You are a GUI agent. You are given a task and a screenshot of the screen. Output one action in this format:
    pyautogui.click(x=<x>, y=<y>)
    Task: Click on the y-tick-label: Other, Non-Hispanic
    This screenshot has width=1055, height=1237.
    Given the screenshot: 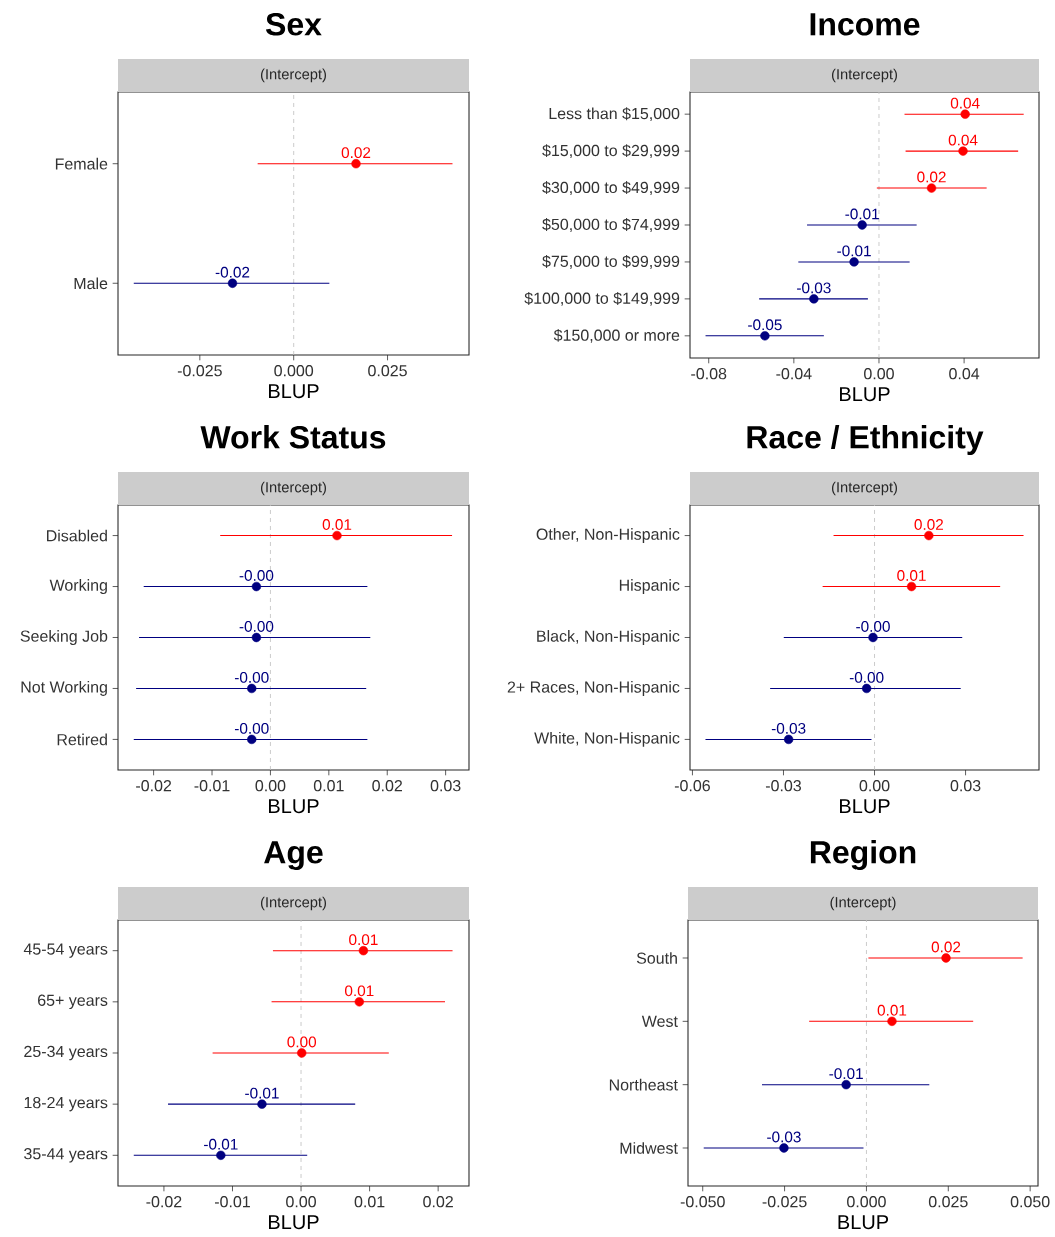 What is the action you would take?
    pyautogui.click(x=608, y=536)
    